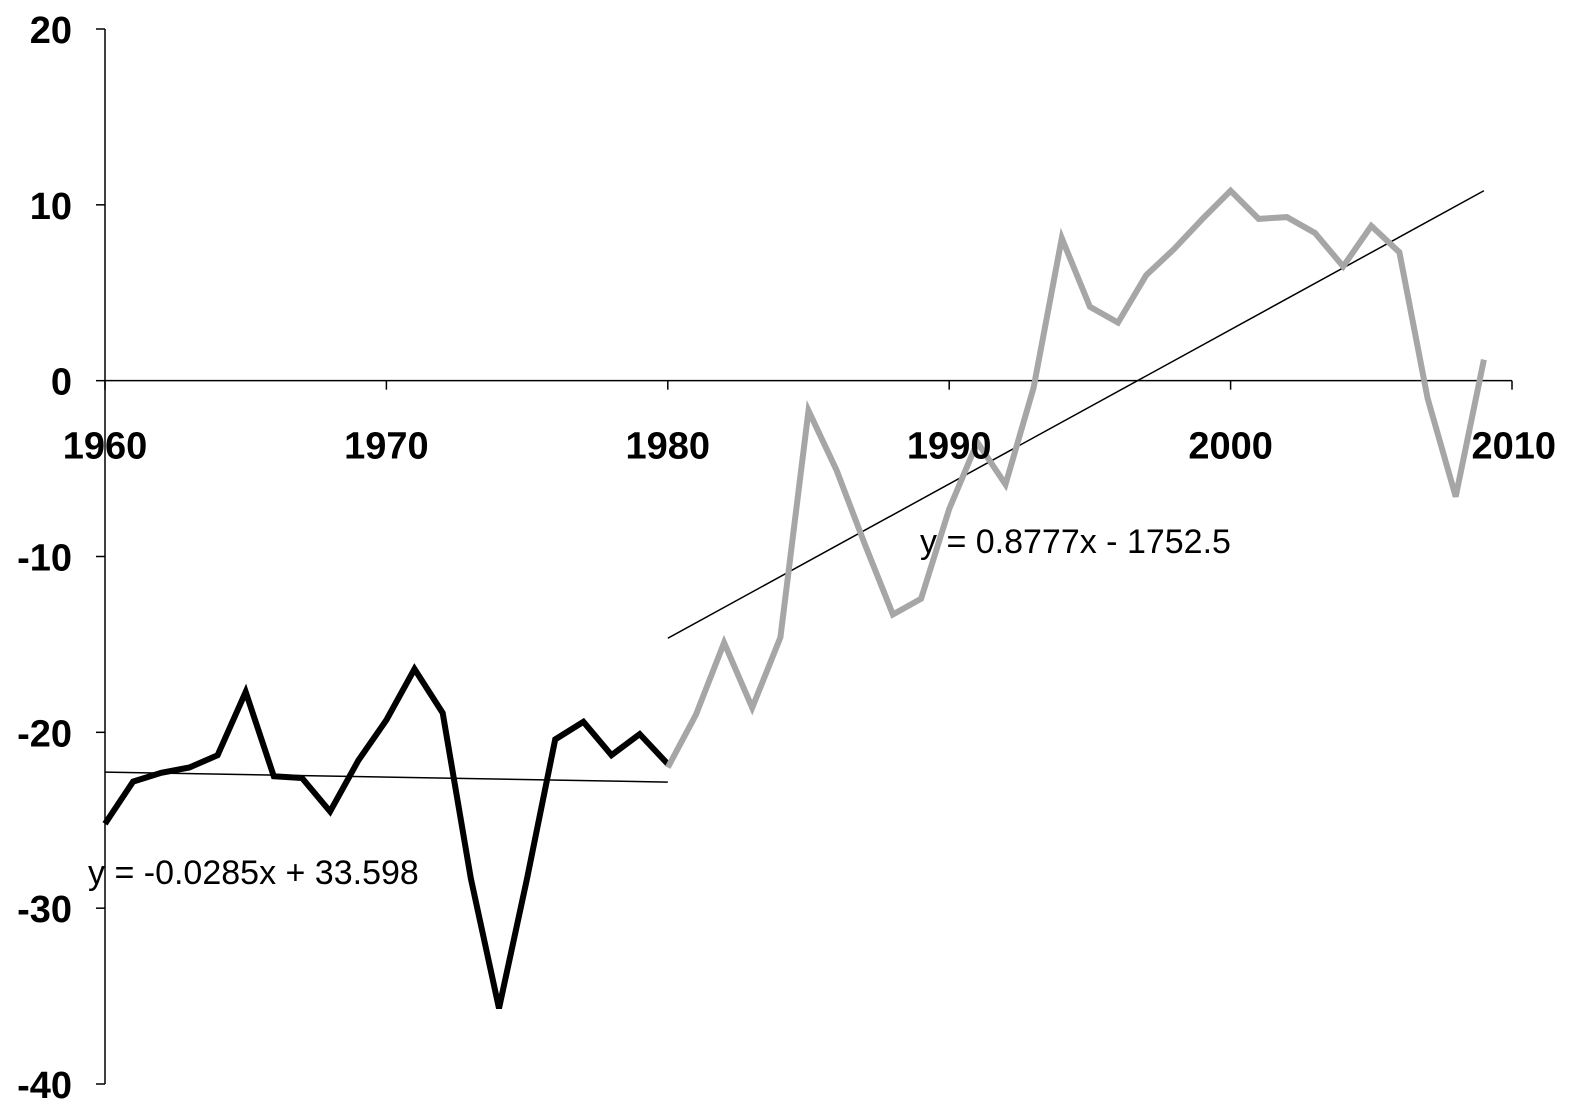  I want to click on trendline-equation-2: y = 0.8777x - 1752.5, so click(1075, 542).